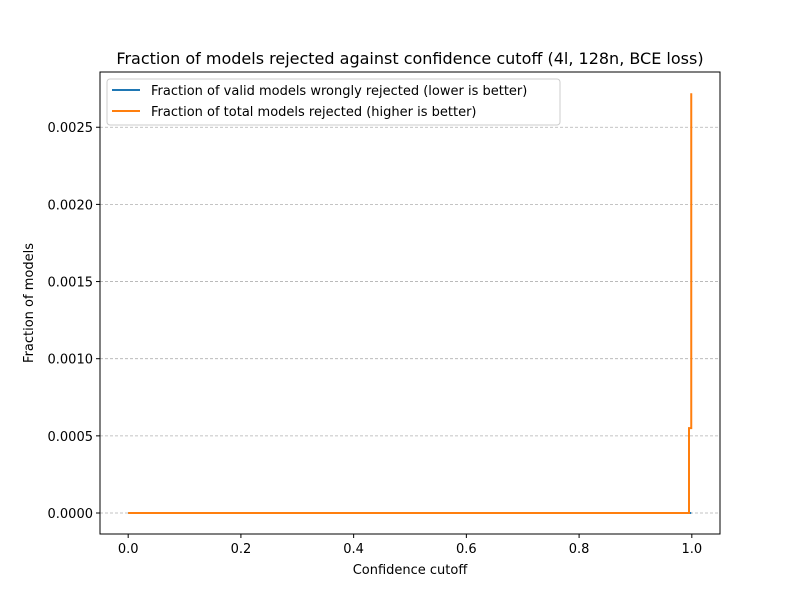 The height and width of the screenshot is (600, 800). Describe the element at coordinates (128, 549) in the screenshot. I see `x-tick-label: 0.0` at that location.